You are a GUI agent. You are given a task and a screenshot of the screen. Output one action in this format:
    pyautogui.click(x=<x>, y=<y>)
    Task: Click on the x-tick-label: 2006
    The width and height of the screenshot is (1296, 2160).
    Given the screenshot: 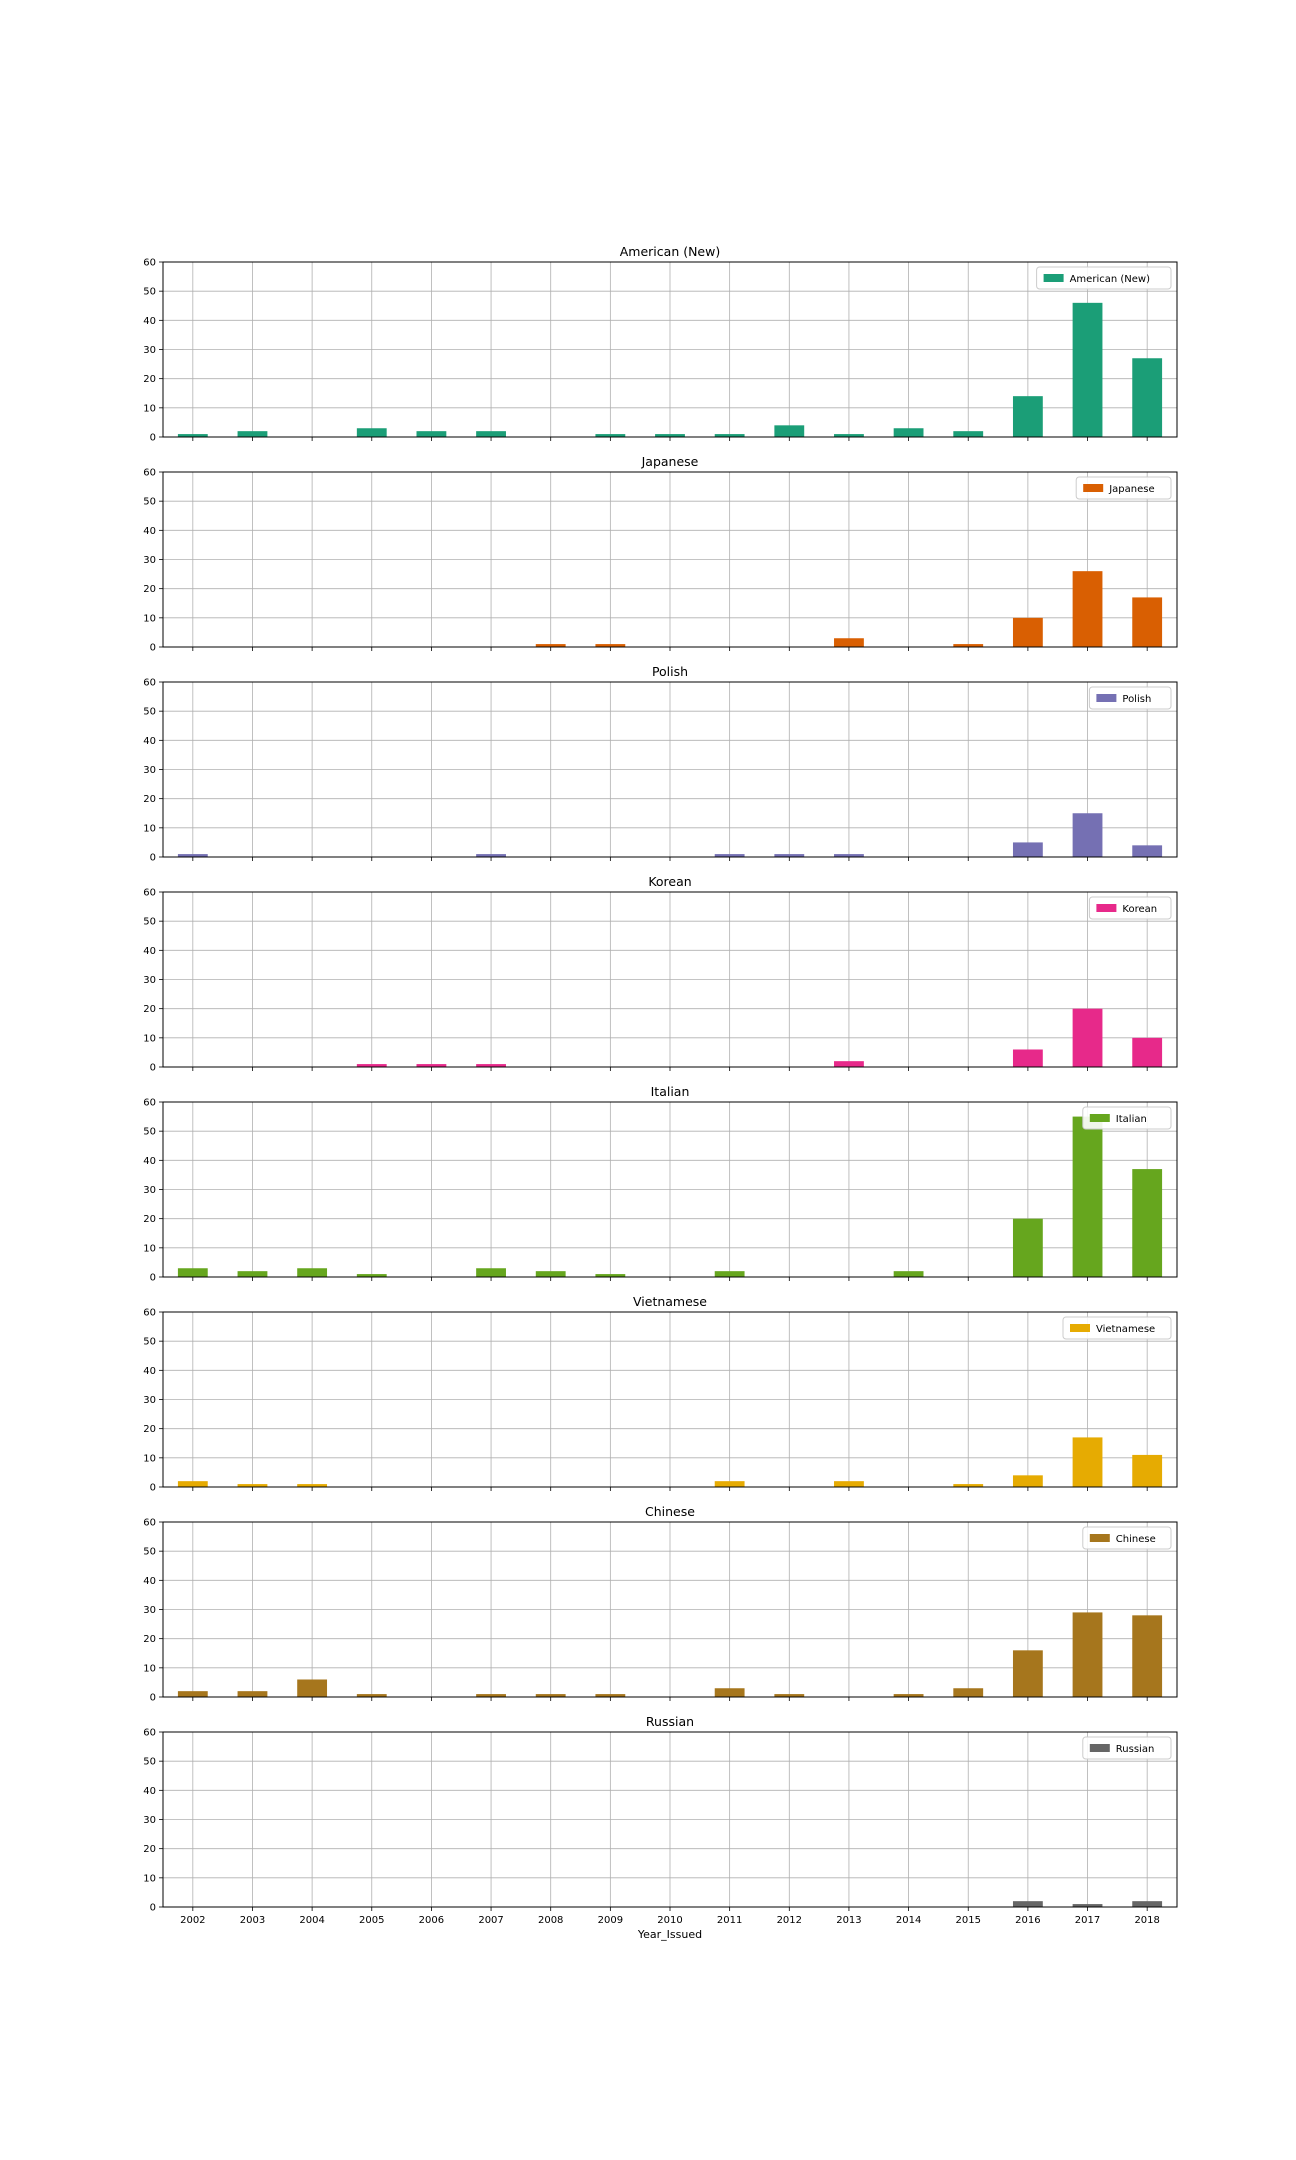 What is the action you would take?
    pyautogui.click(x=431, y=1920)
    